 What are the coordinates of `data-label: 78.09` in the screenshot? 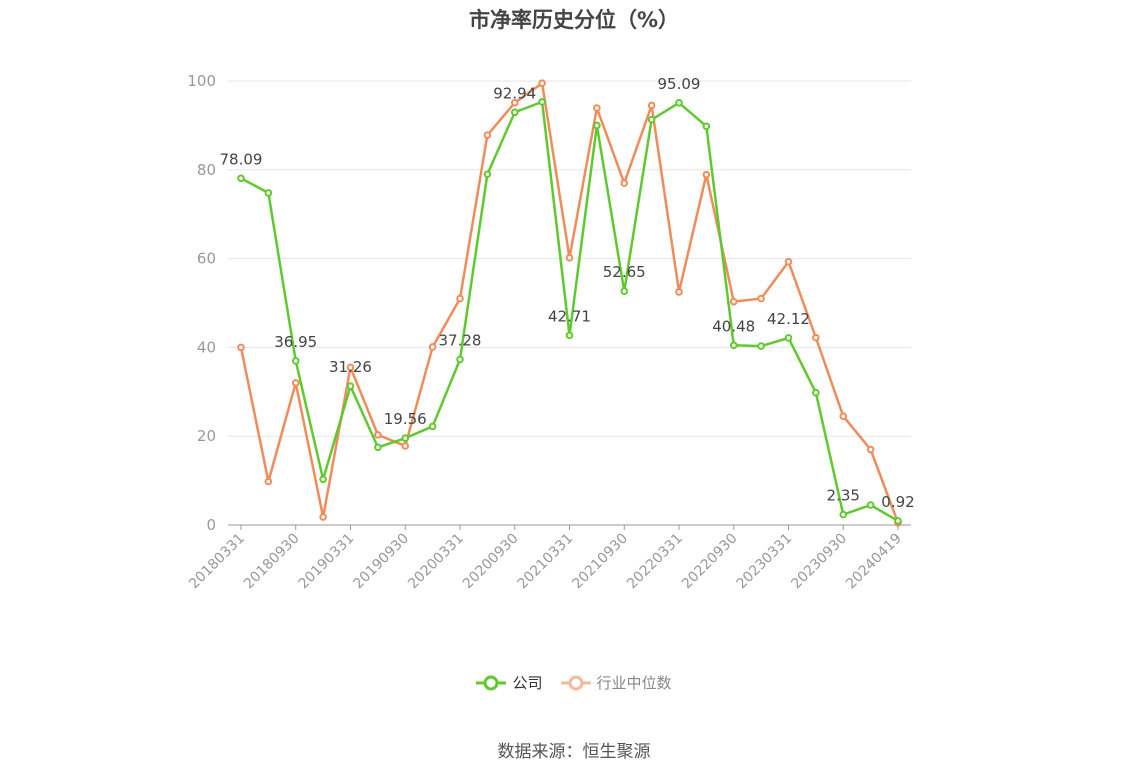 It's located at (241, 159).